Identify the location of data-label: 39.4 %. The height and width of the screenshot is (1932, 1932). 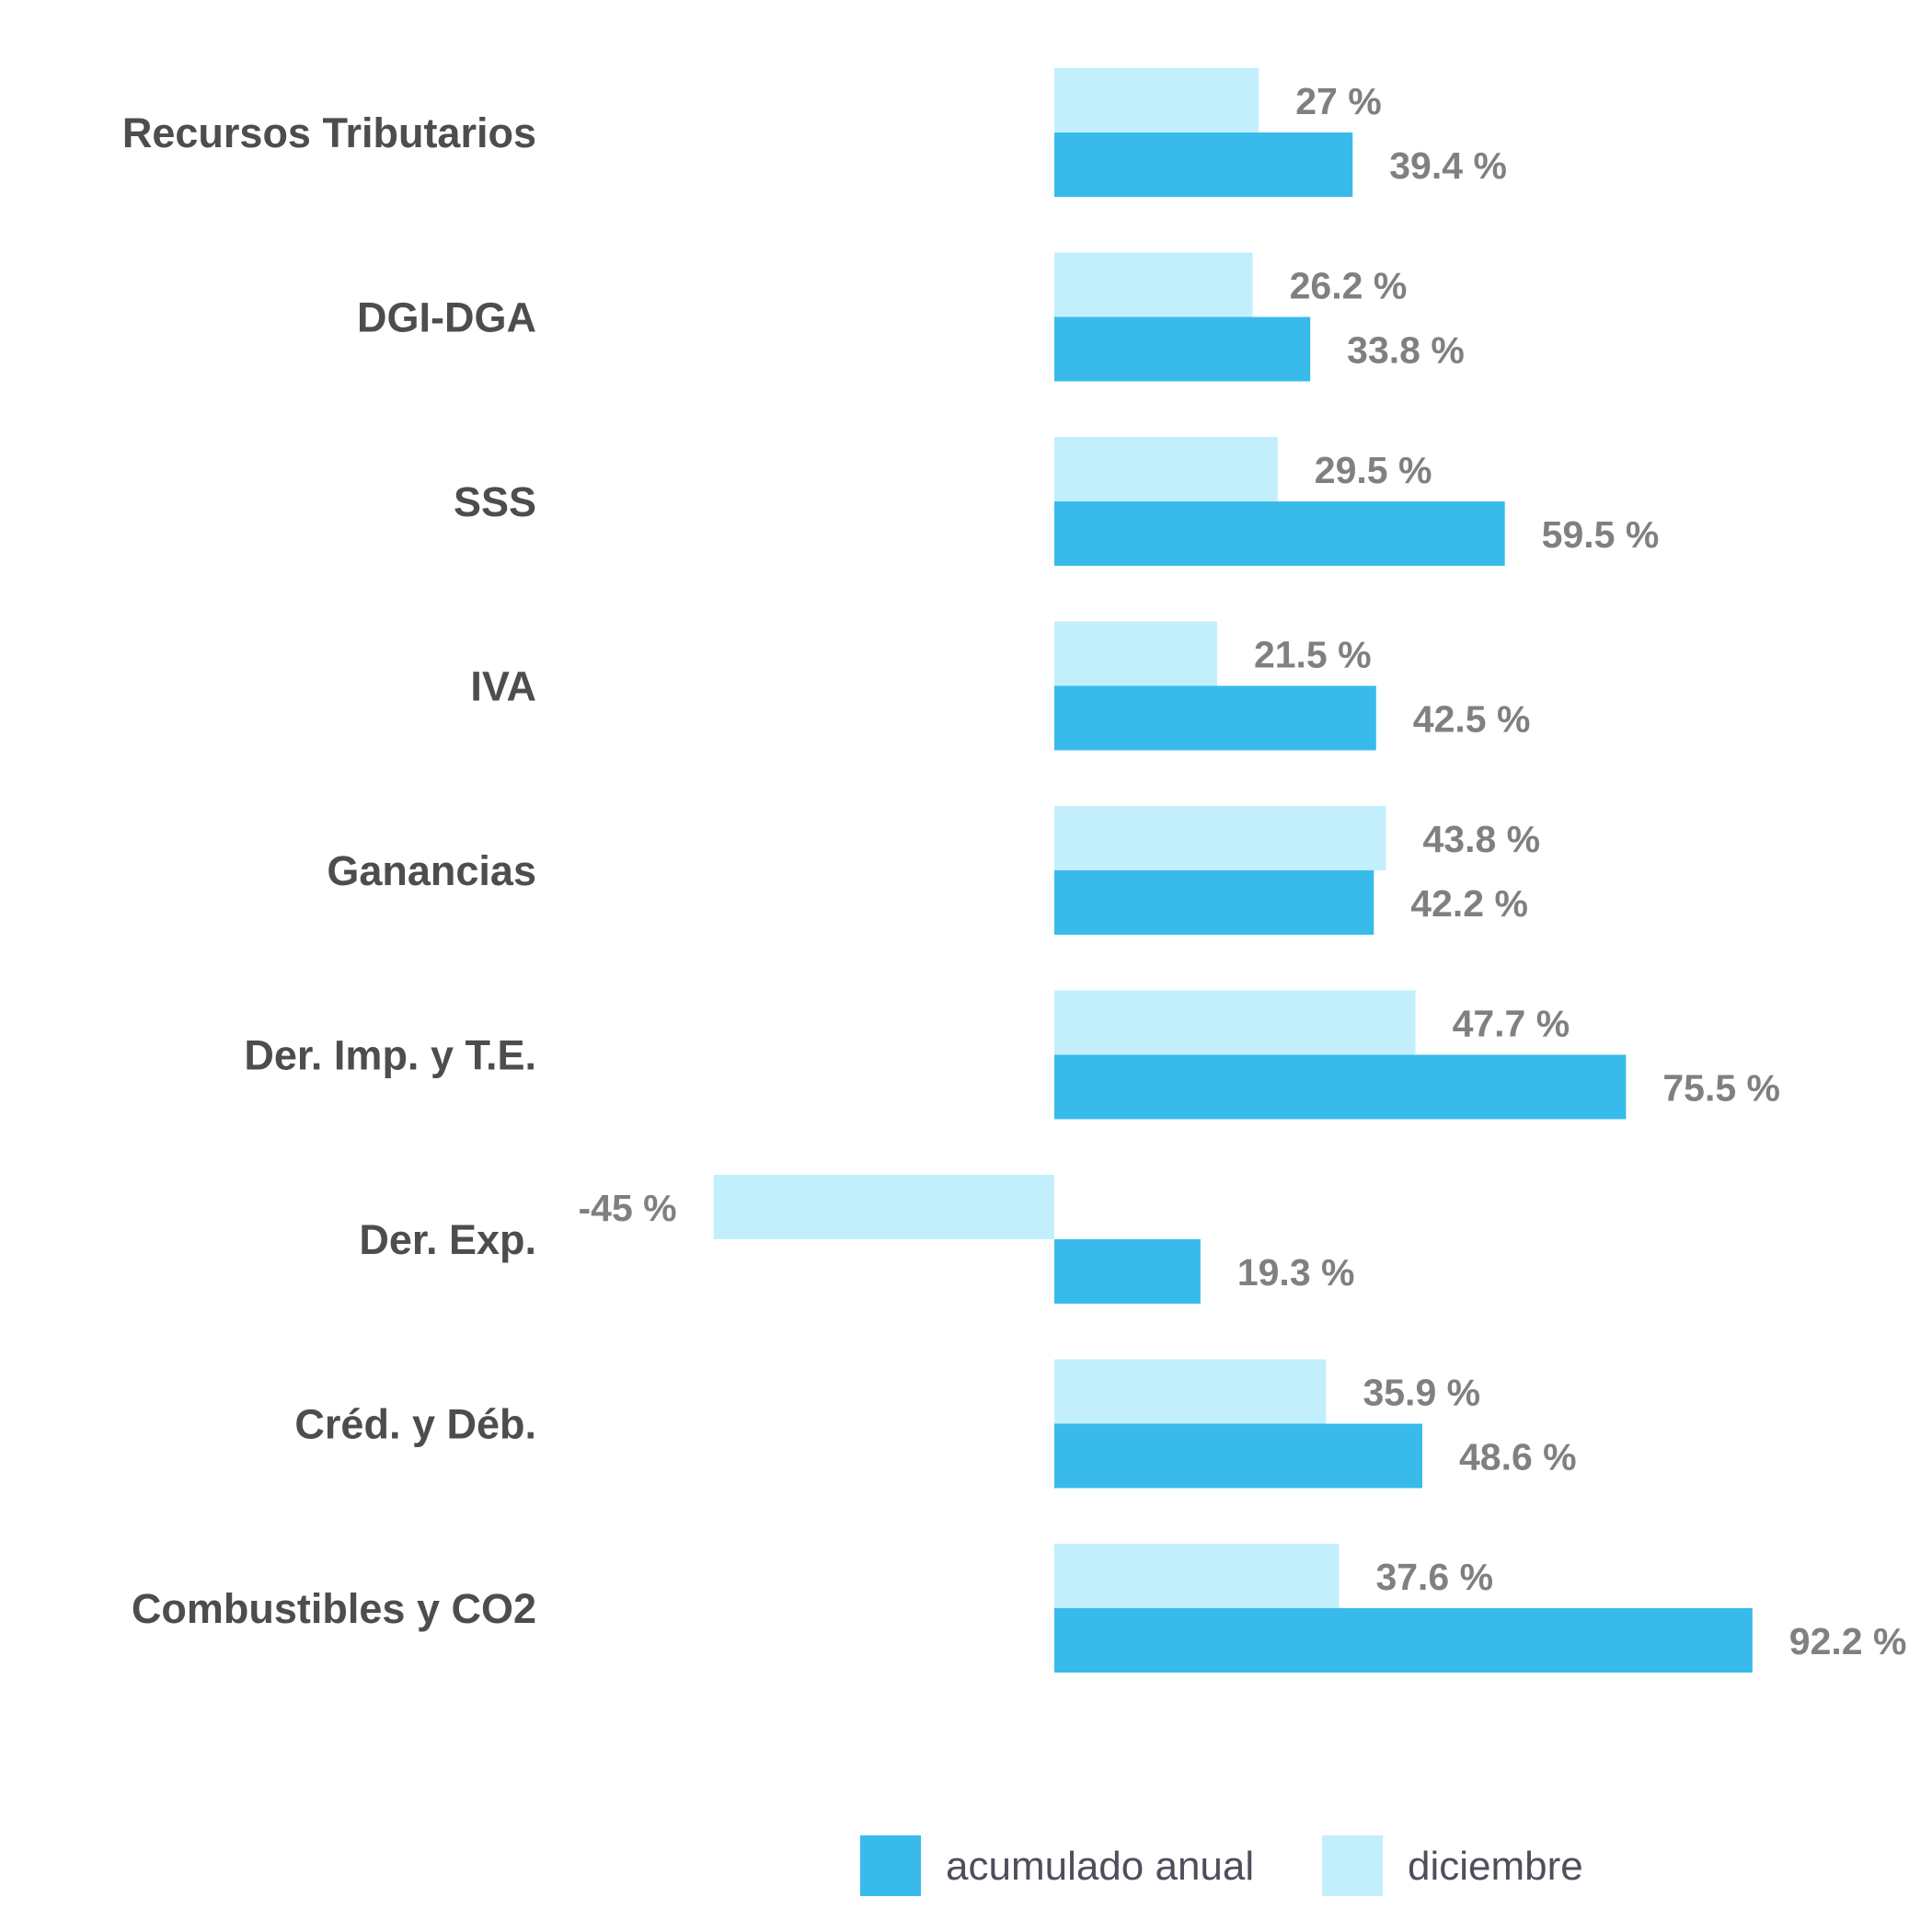
(1448, 165).